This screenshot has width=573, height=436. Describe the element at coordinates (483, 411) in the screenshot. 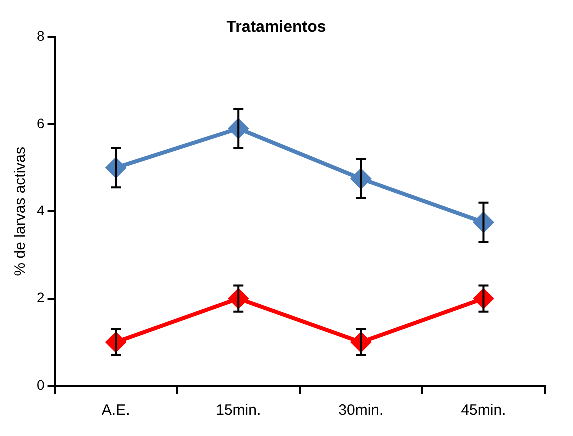

I see `x-tick-label: 45min.` at that location.